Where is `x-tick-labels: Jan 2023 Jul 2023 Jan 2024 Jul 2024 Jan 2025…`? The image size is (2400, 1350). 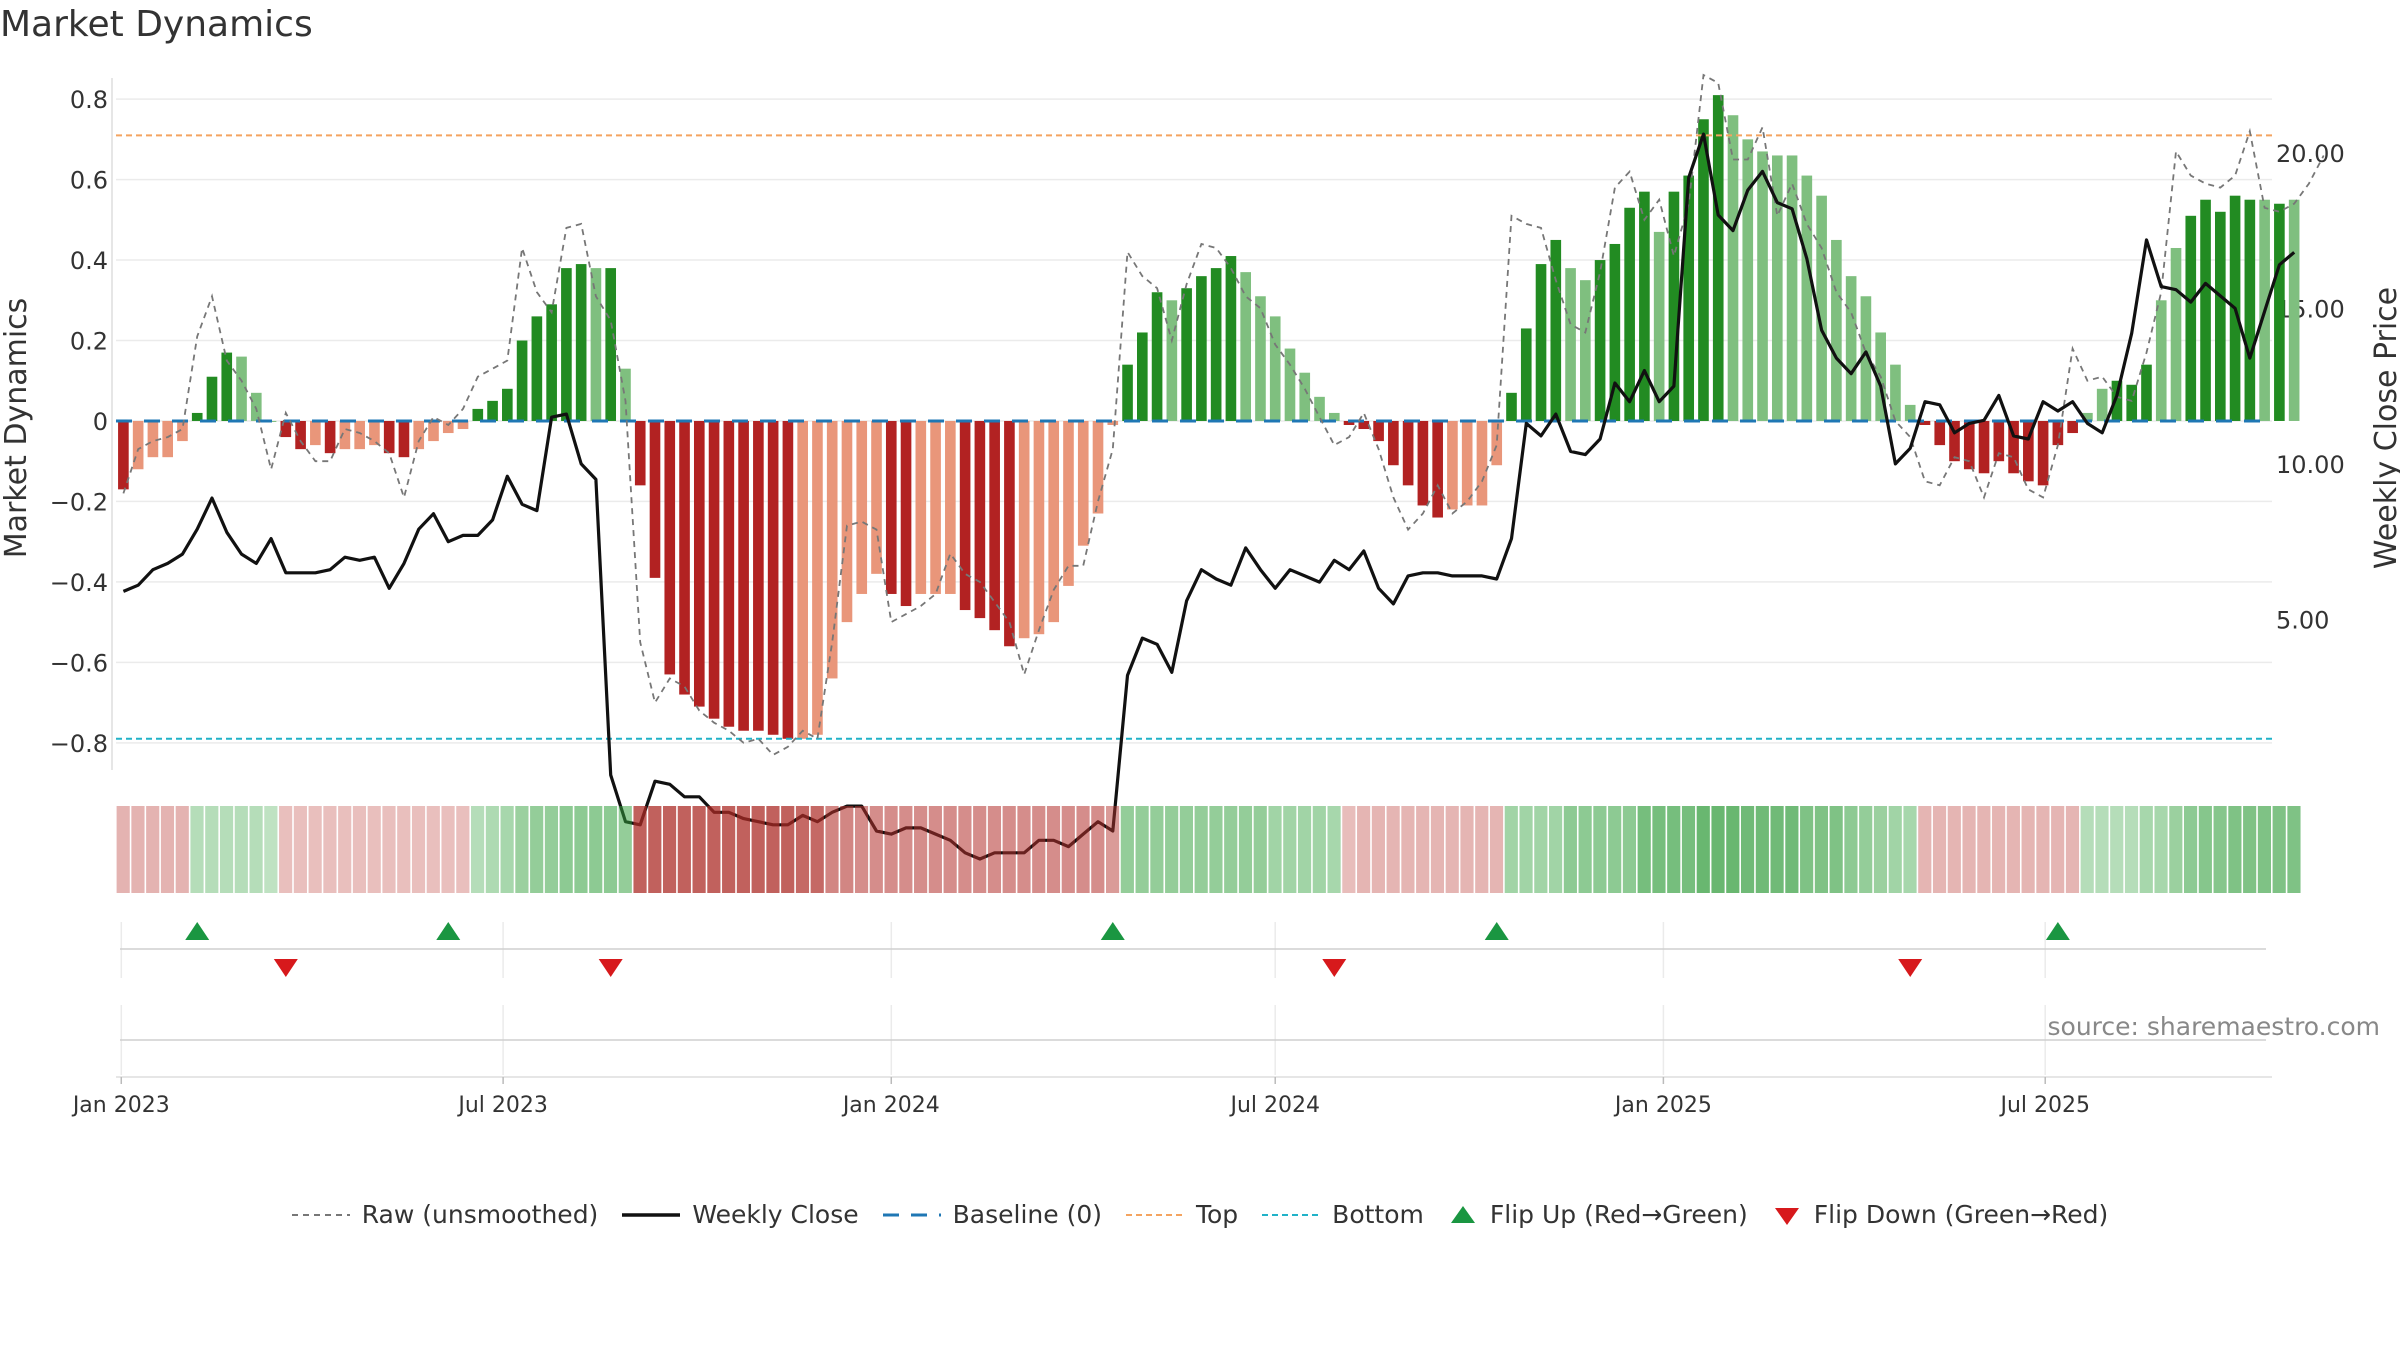 x-tick-labels: Jan 2023 Jul 2023 Jan 2024 Jul 2024 Jan 2025… is located at coordinates (1080, 1097).